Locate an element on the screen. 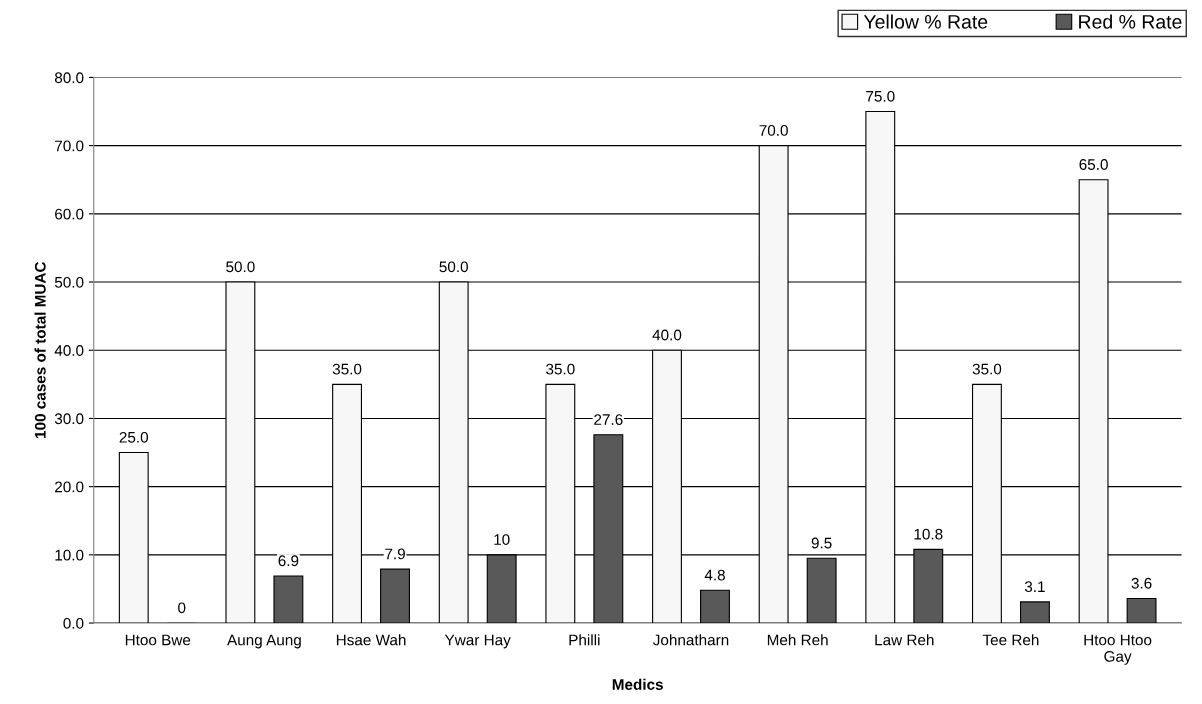  data-label: 3.6 is located at coordinates (1141, 583).